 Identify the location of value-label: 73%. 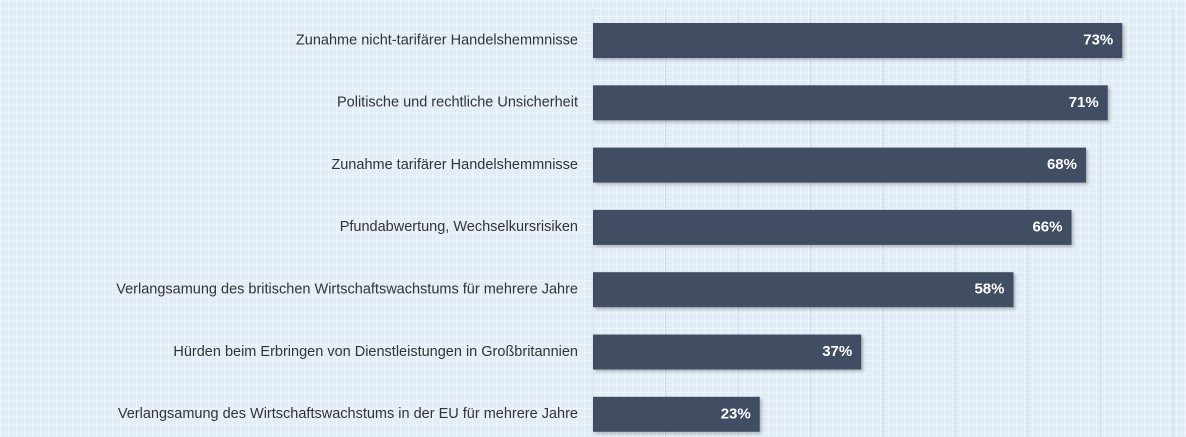
(1098, 39).